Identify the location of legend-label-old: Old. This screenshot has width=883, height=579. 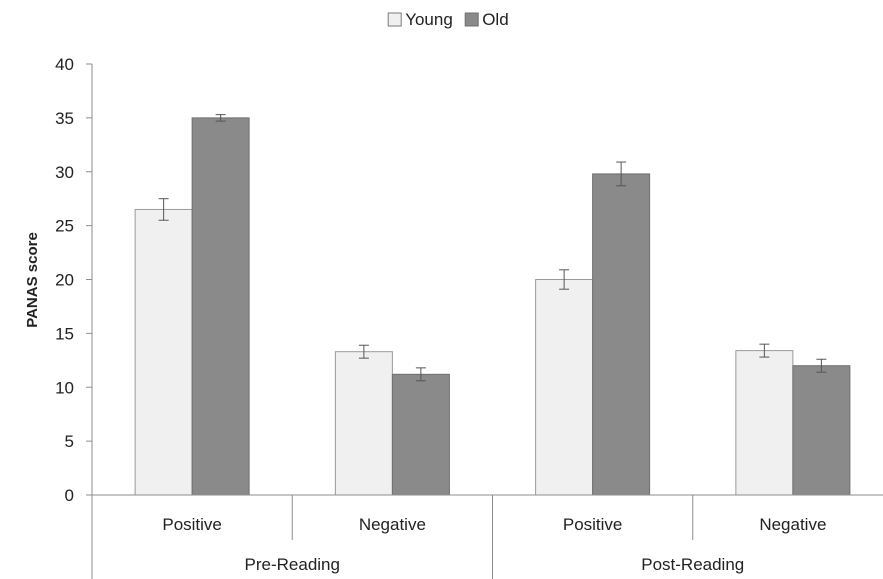
(495, 19).